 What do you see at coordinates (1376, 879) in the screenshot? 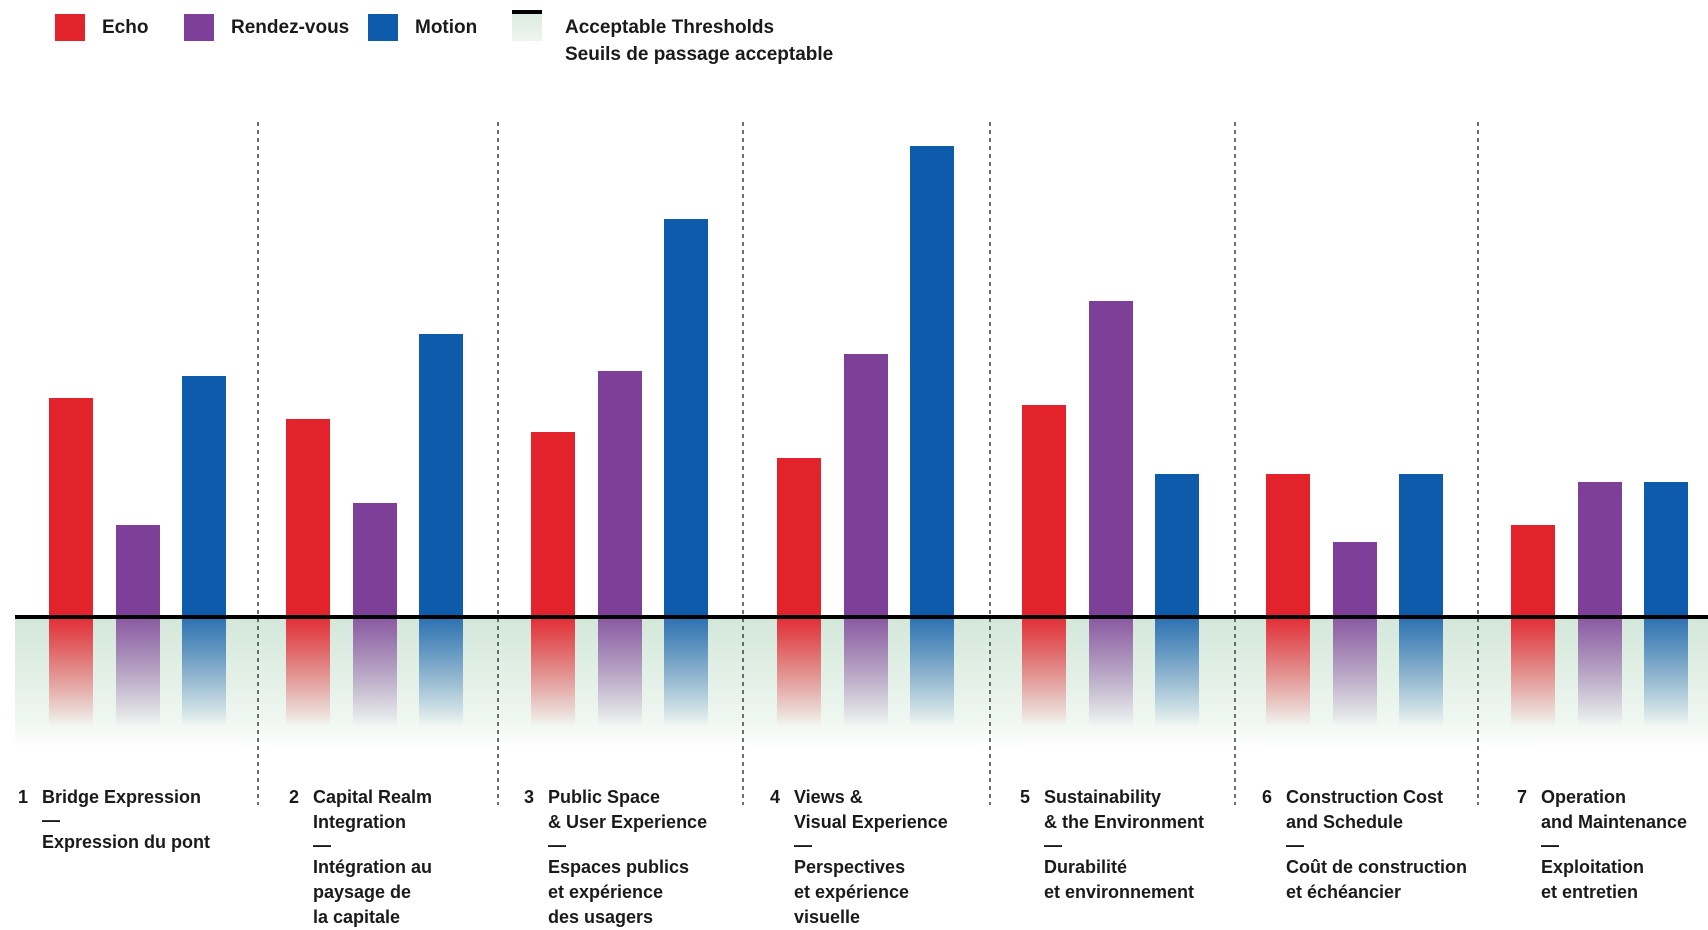
I see `category-title-fr: Coût de construction et échéancier` at bounding box center [1376, 879].